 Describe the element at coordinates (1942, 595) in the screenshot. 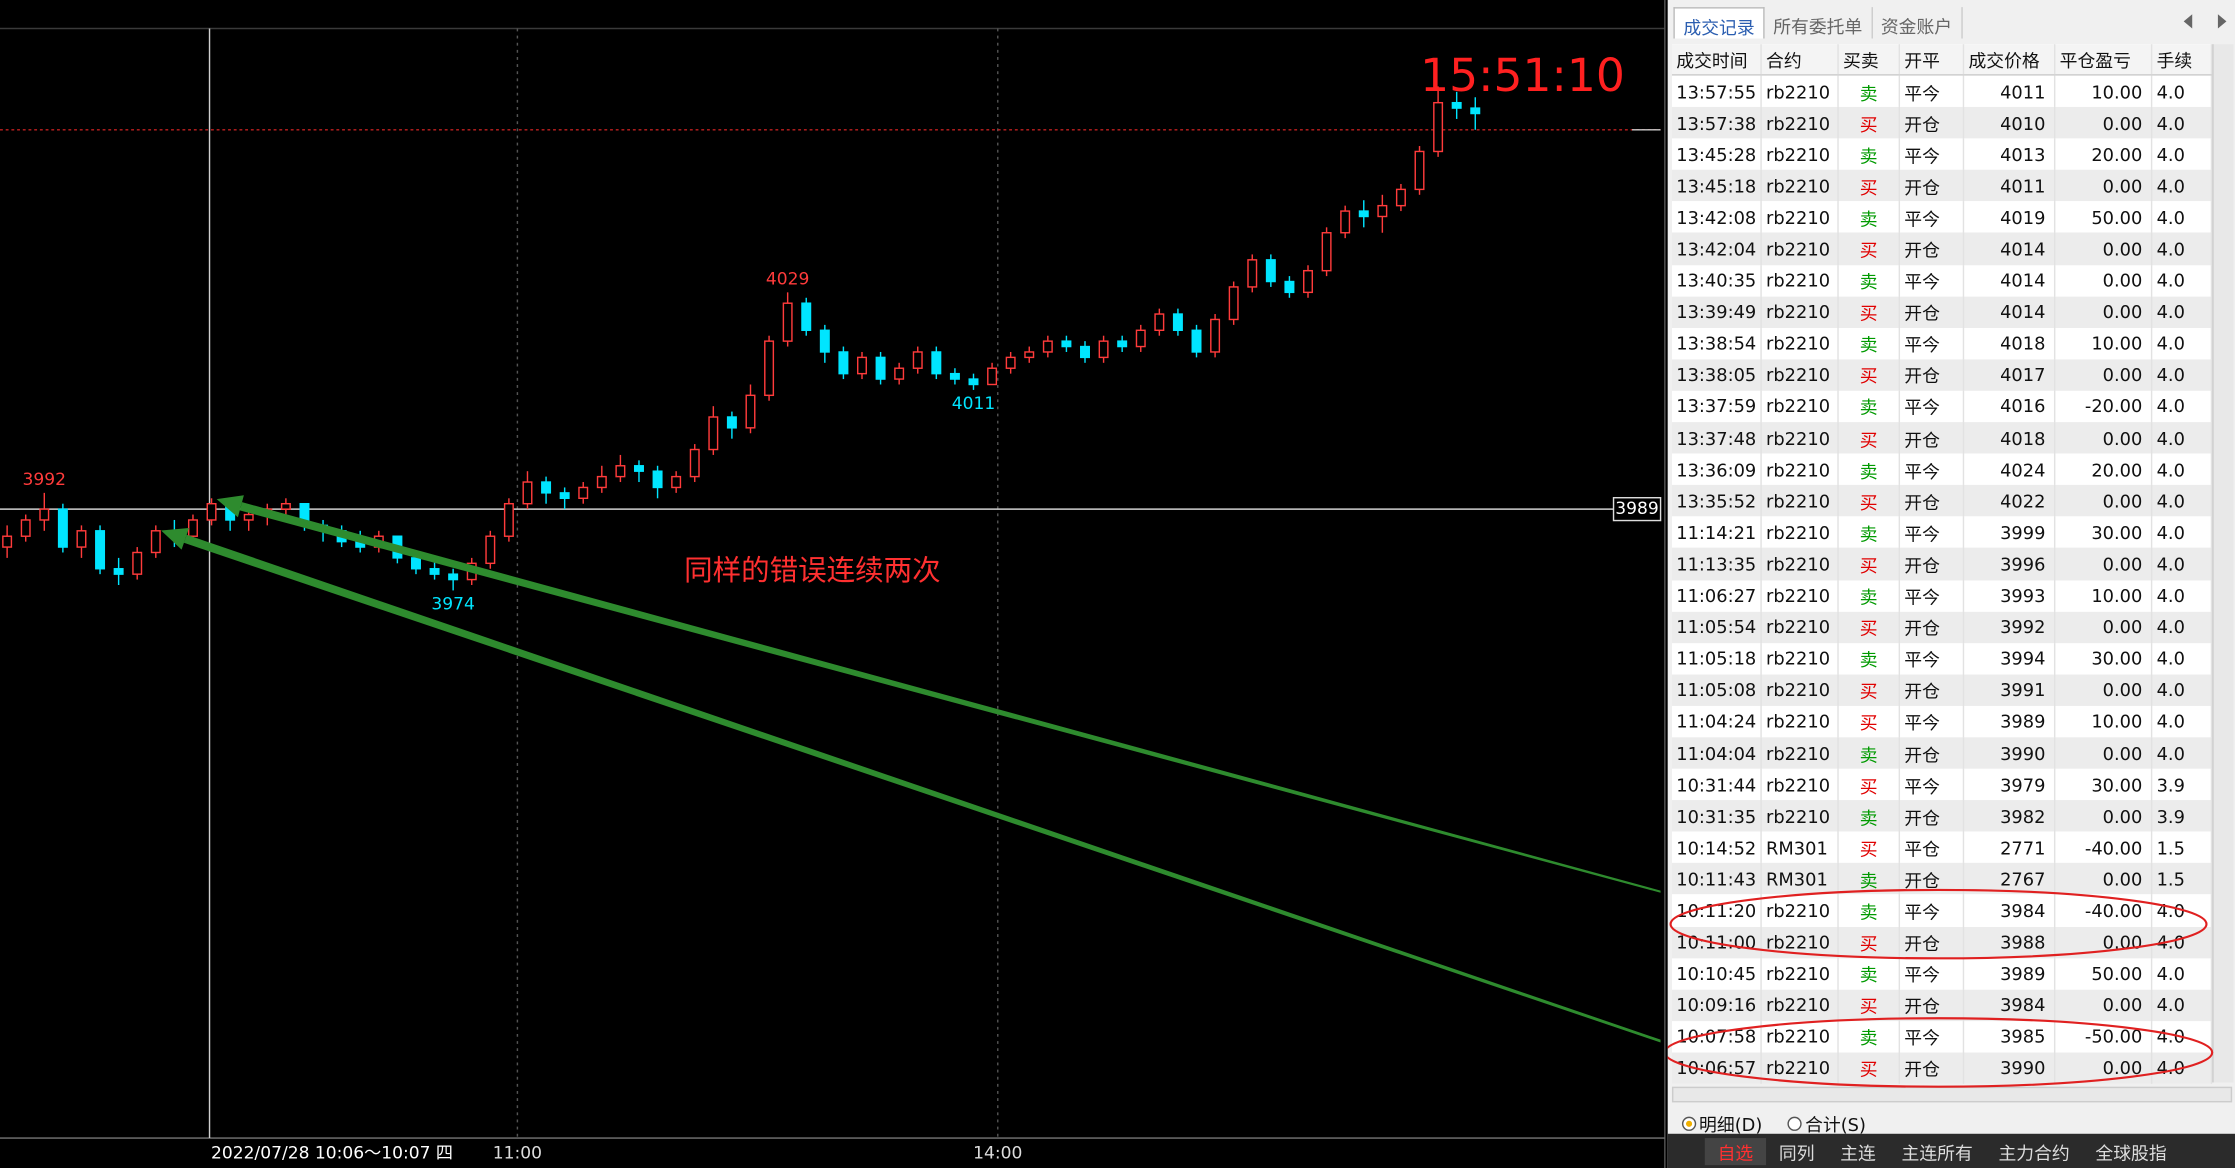

I see `table-row: 11:06:27 rb2210 卖平今 3993 10.00 4.0` at that location.